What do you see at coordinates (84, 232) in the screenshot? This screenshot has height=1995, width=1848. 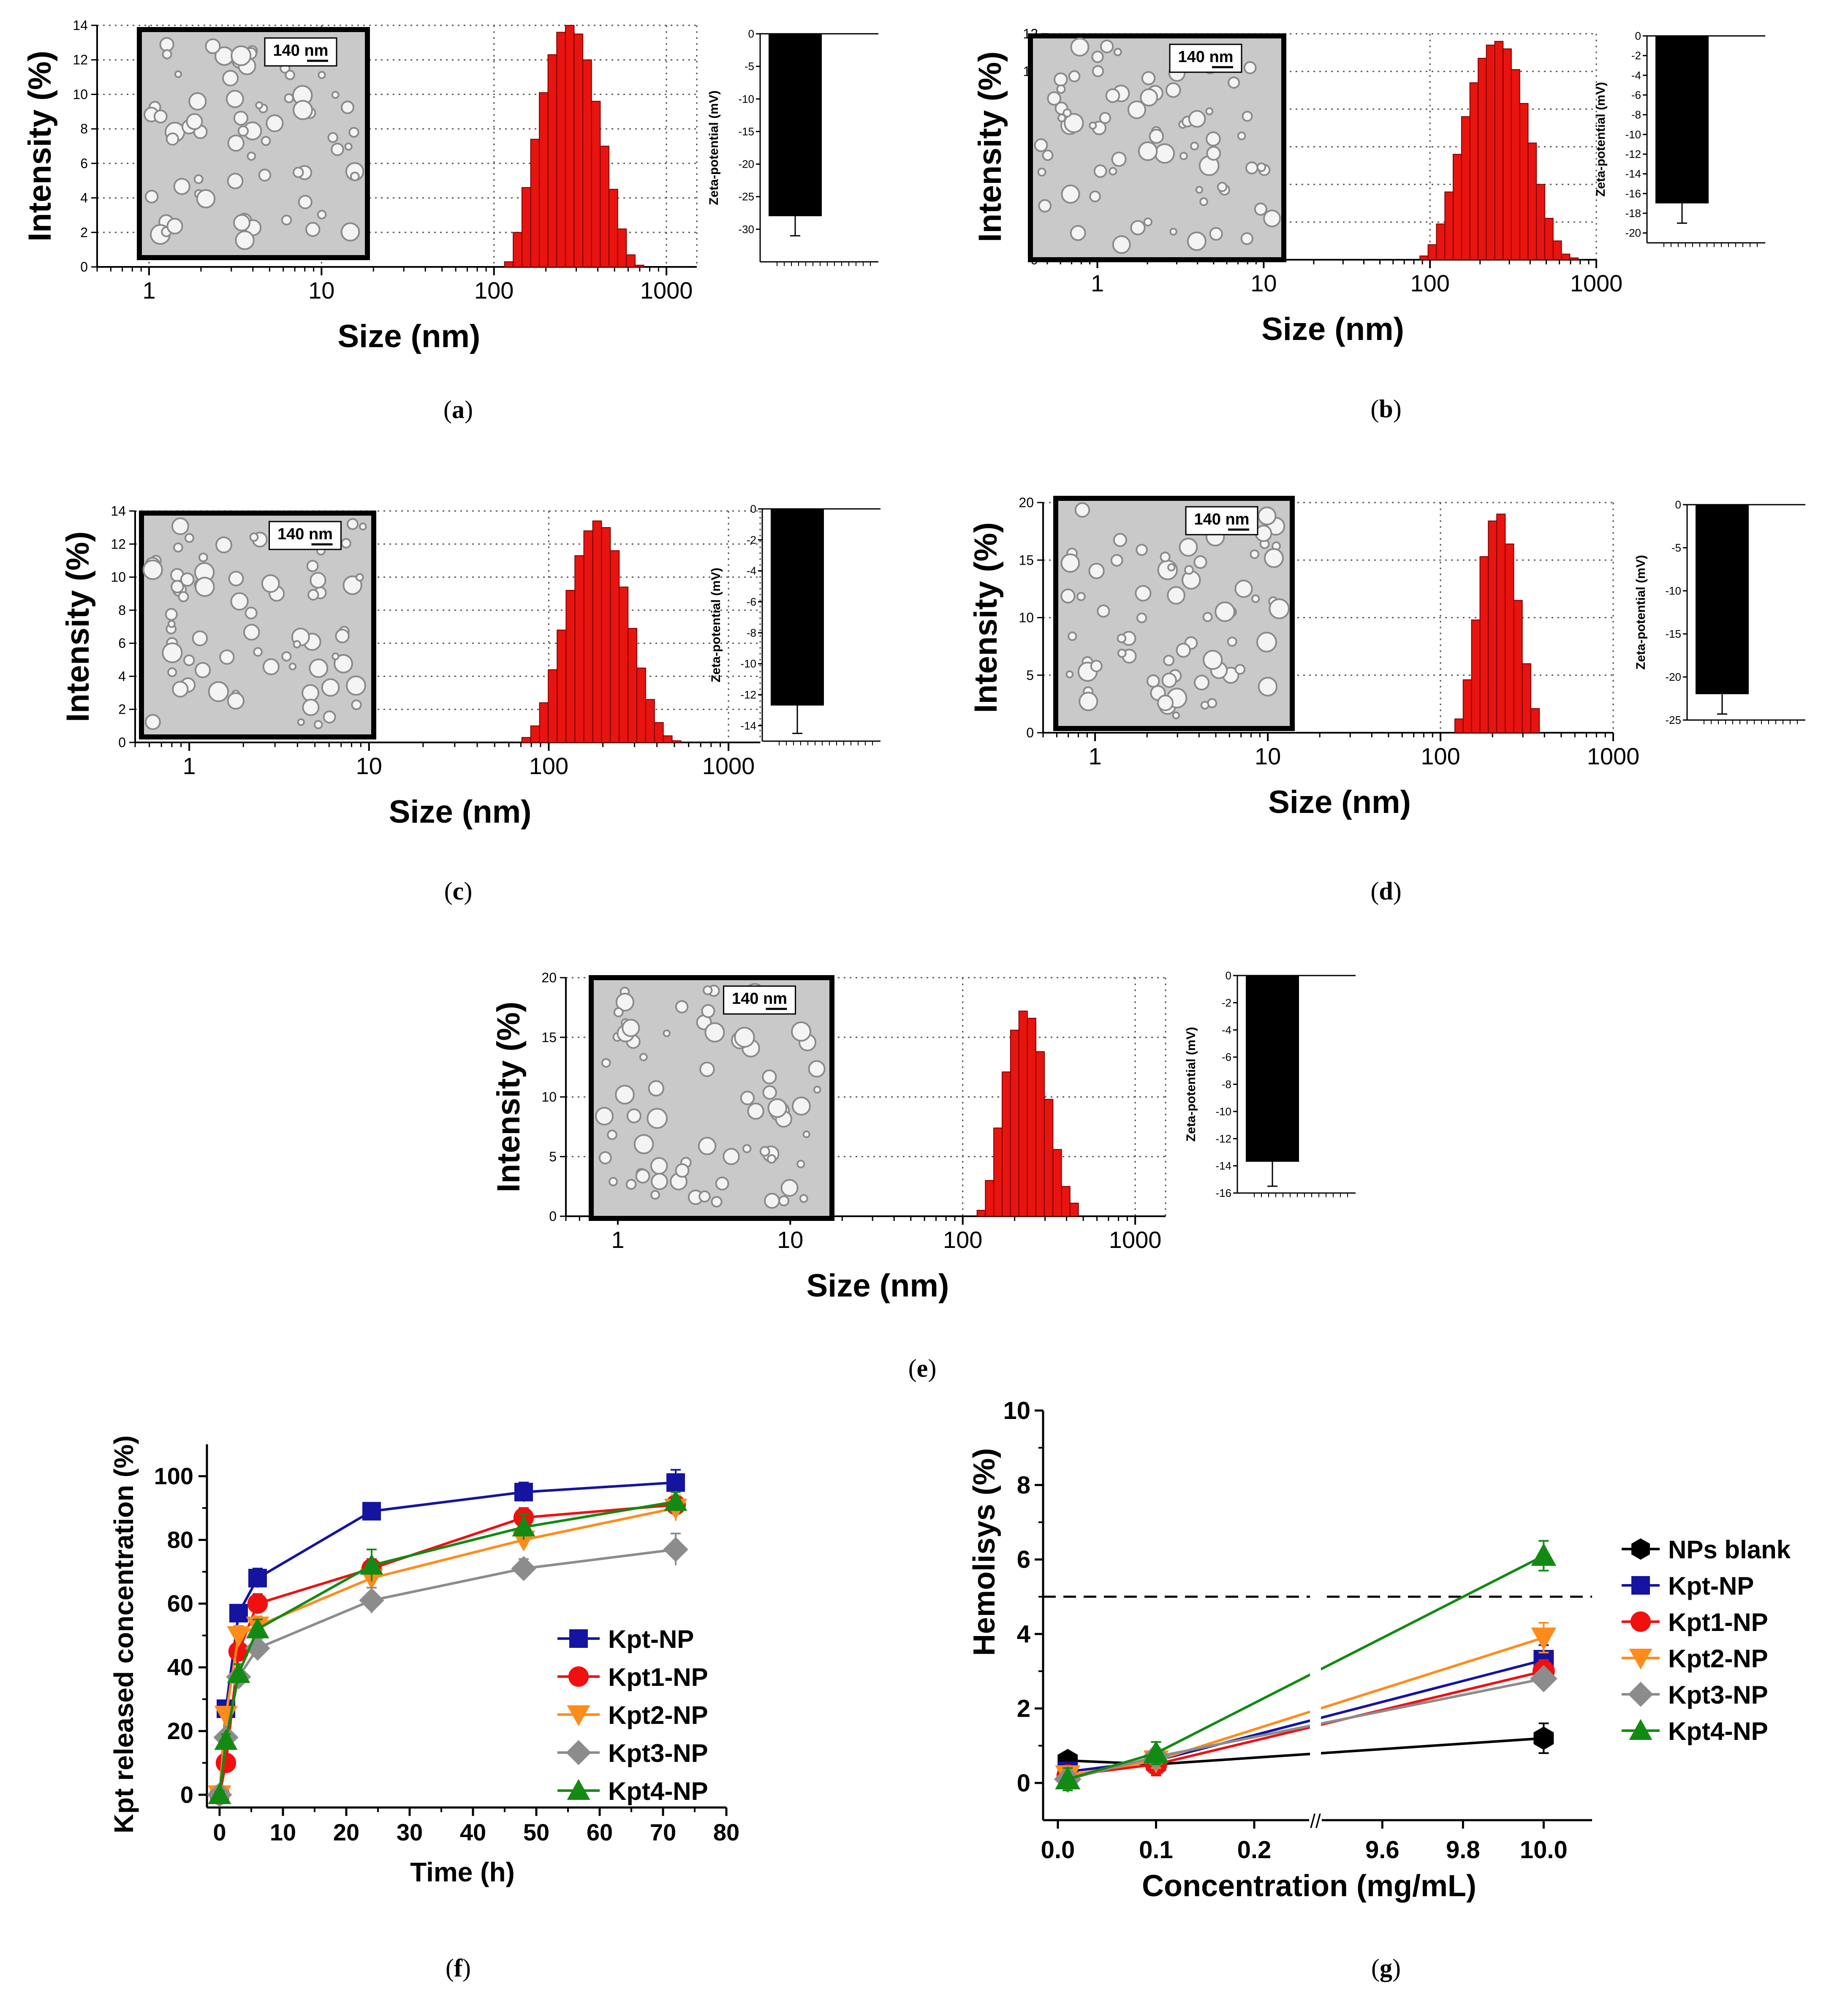 I see `y-tick-label: 2` at bounding box center [84, 232].